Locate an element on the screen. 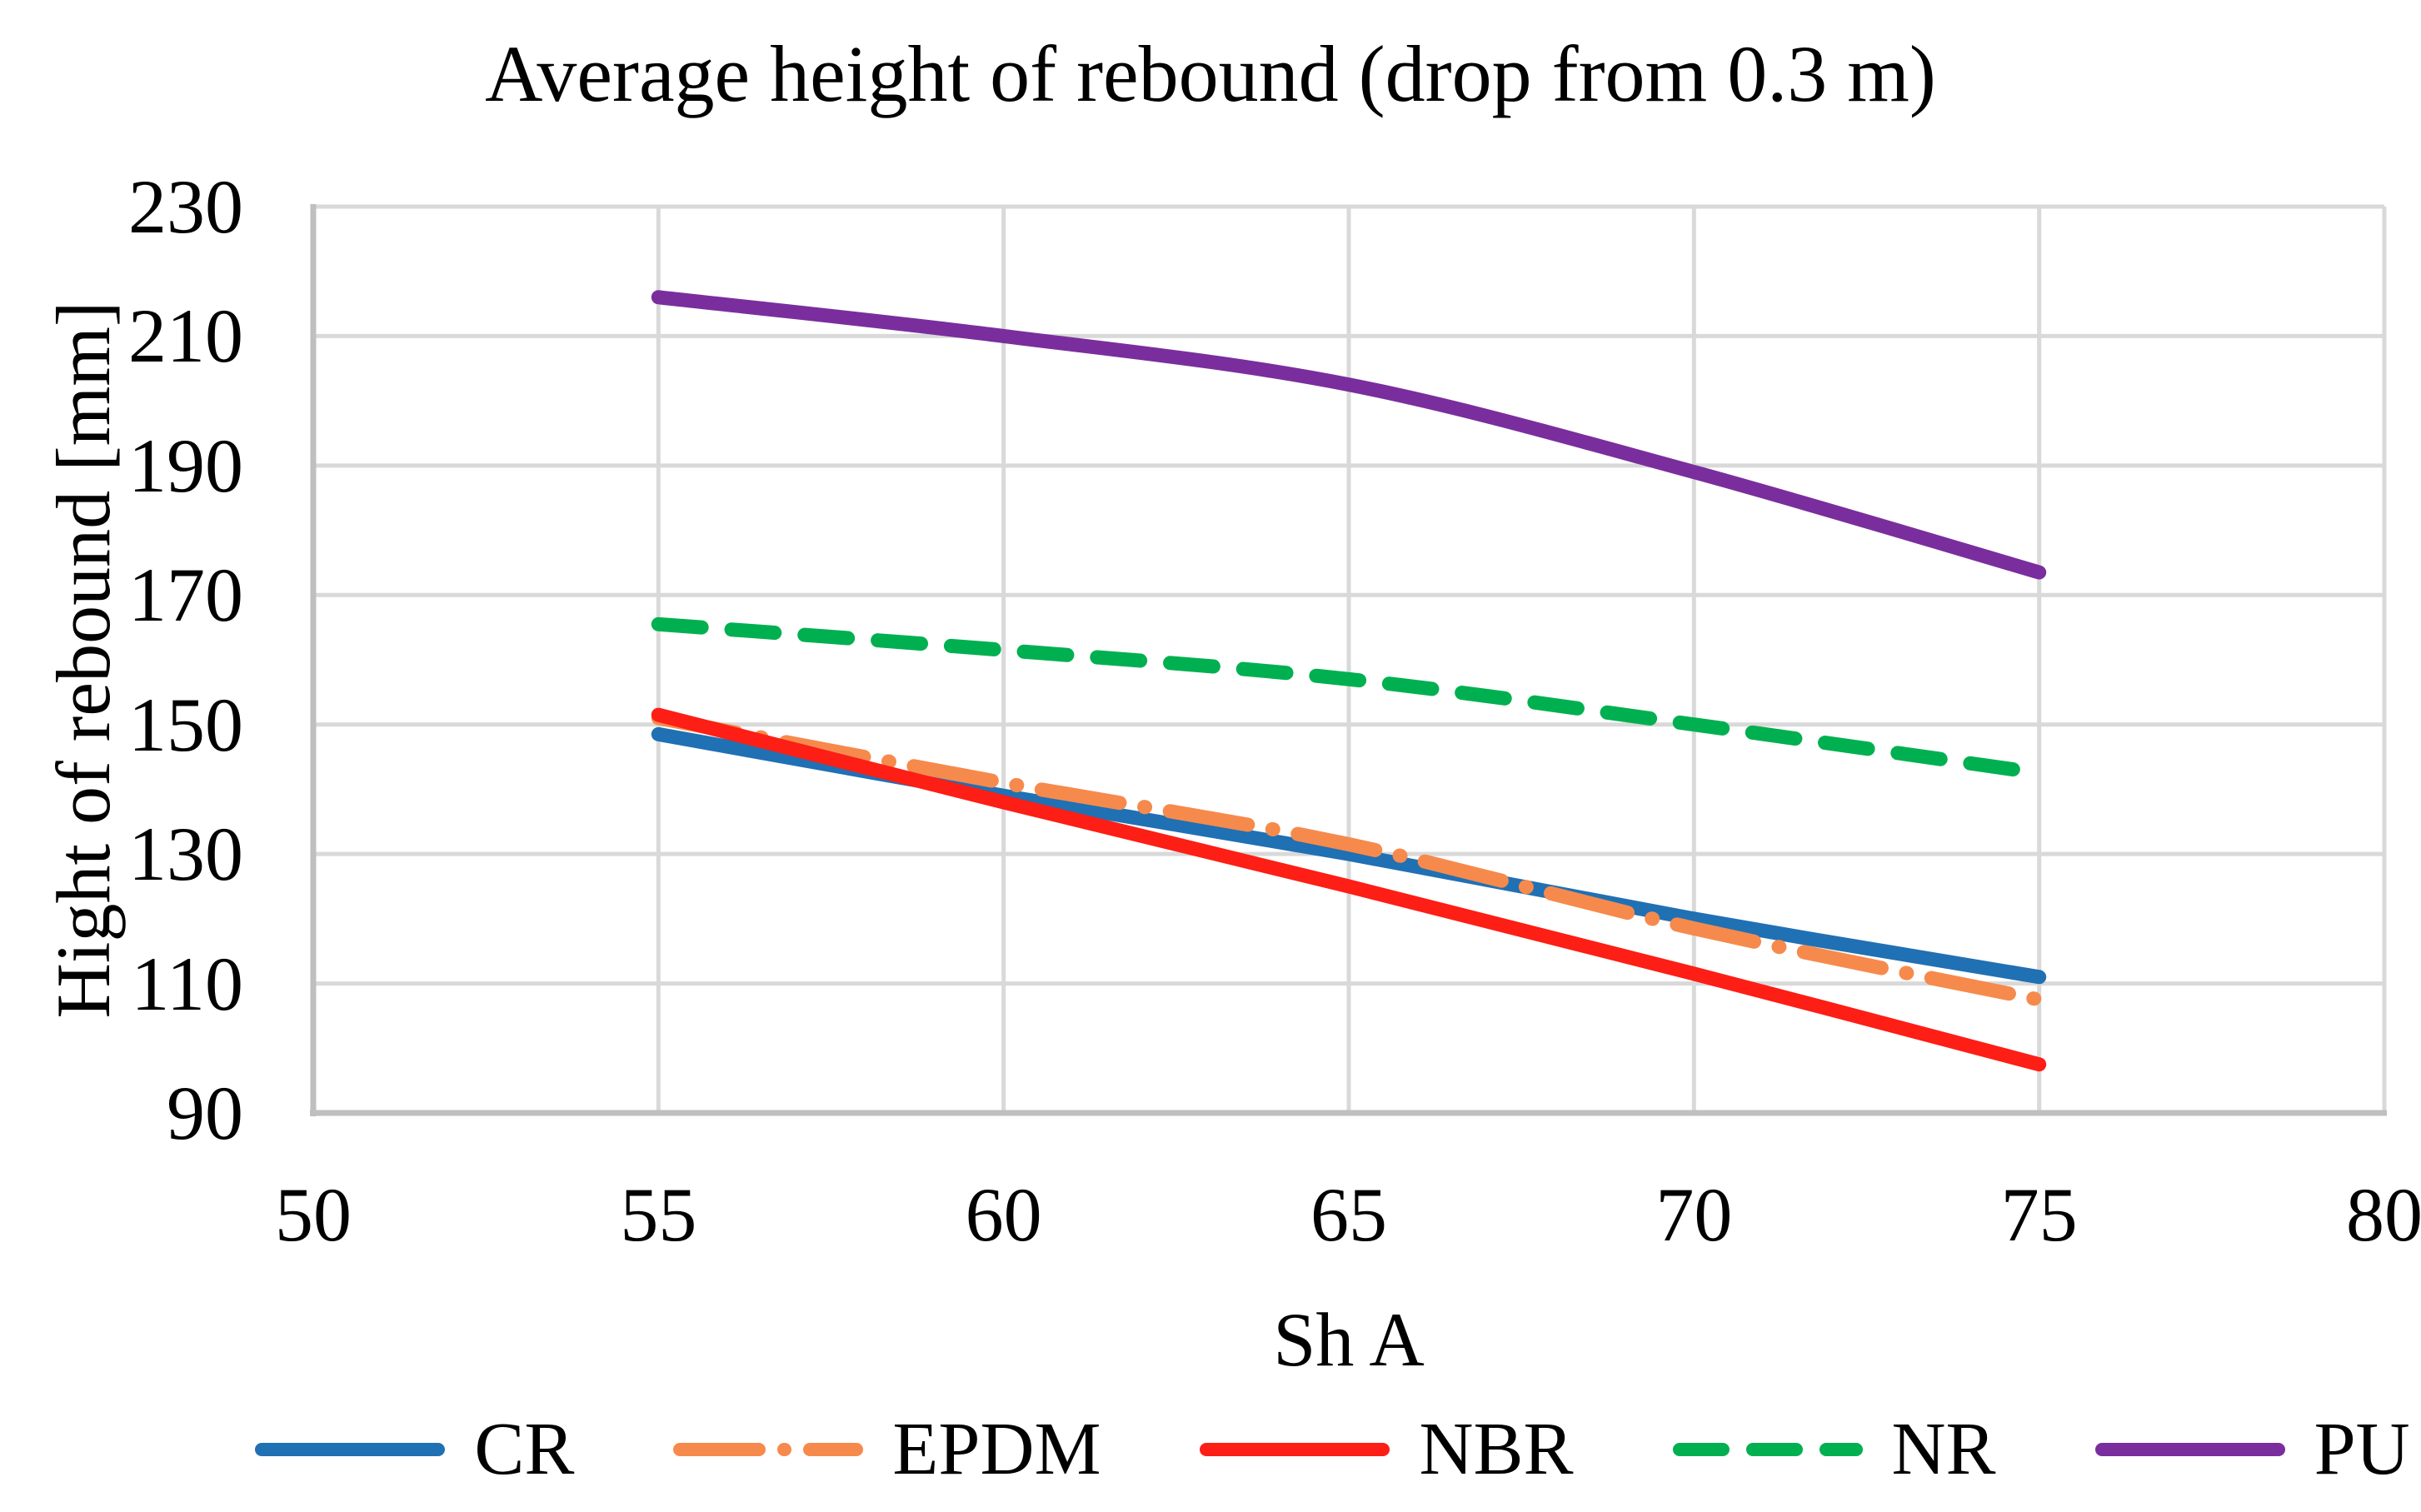 The width and height of the screenshot is (2421, 1512). x-tick-label-60: 60 is located at coordinates (1003, 1214).